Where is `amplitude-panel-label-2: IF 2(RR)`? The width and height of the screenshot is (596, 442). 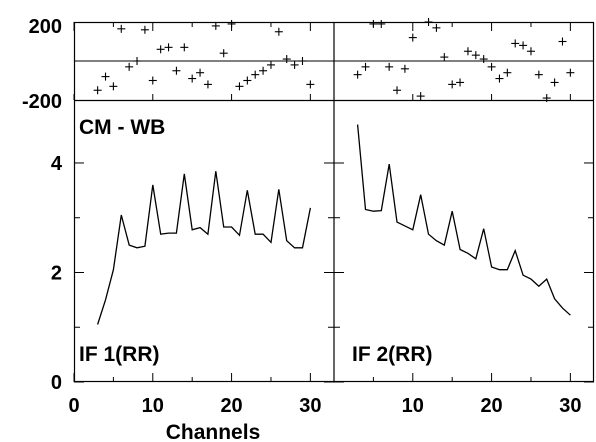
amplitude-panel-label-2: IF 2(RR) is located at coordinates (392, 354).